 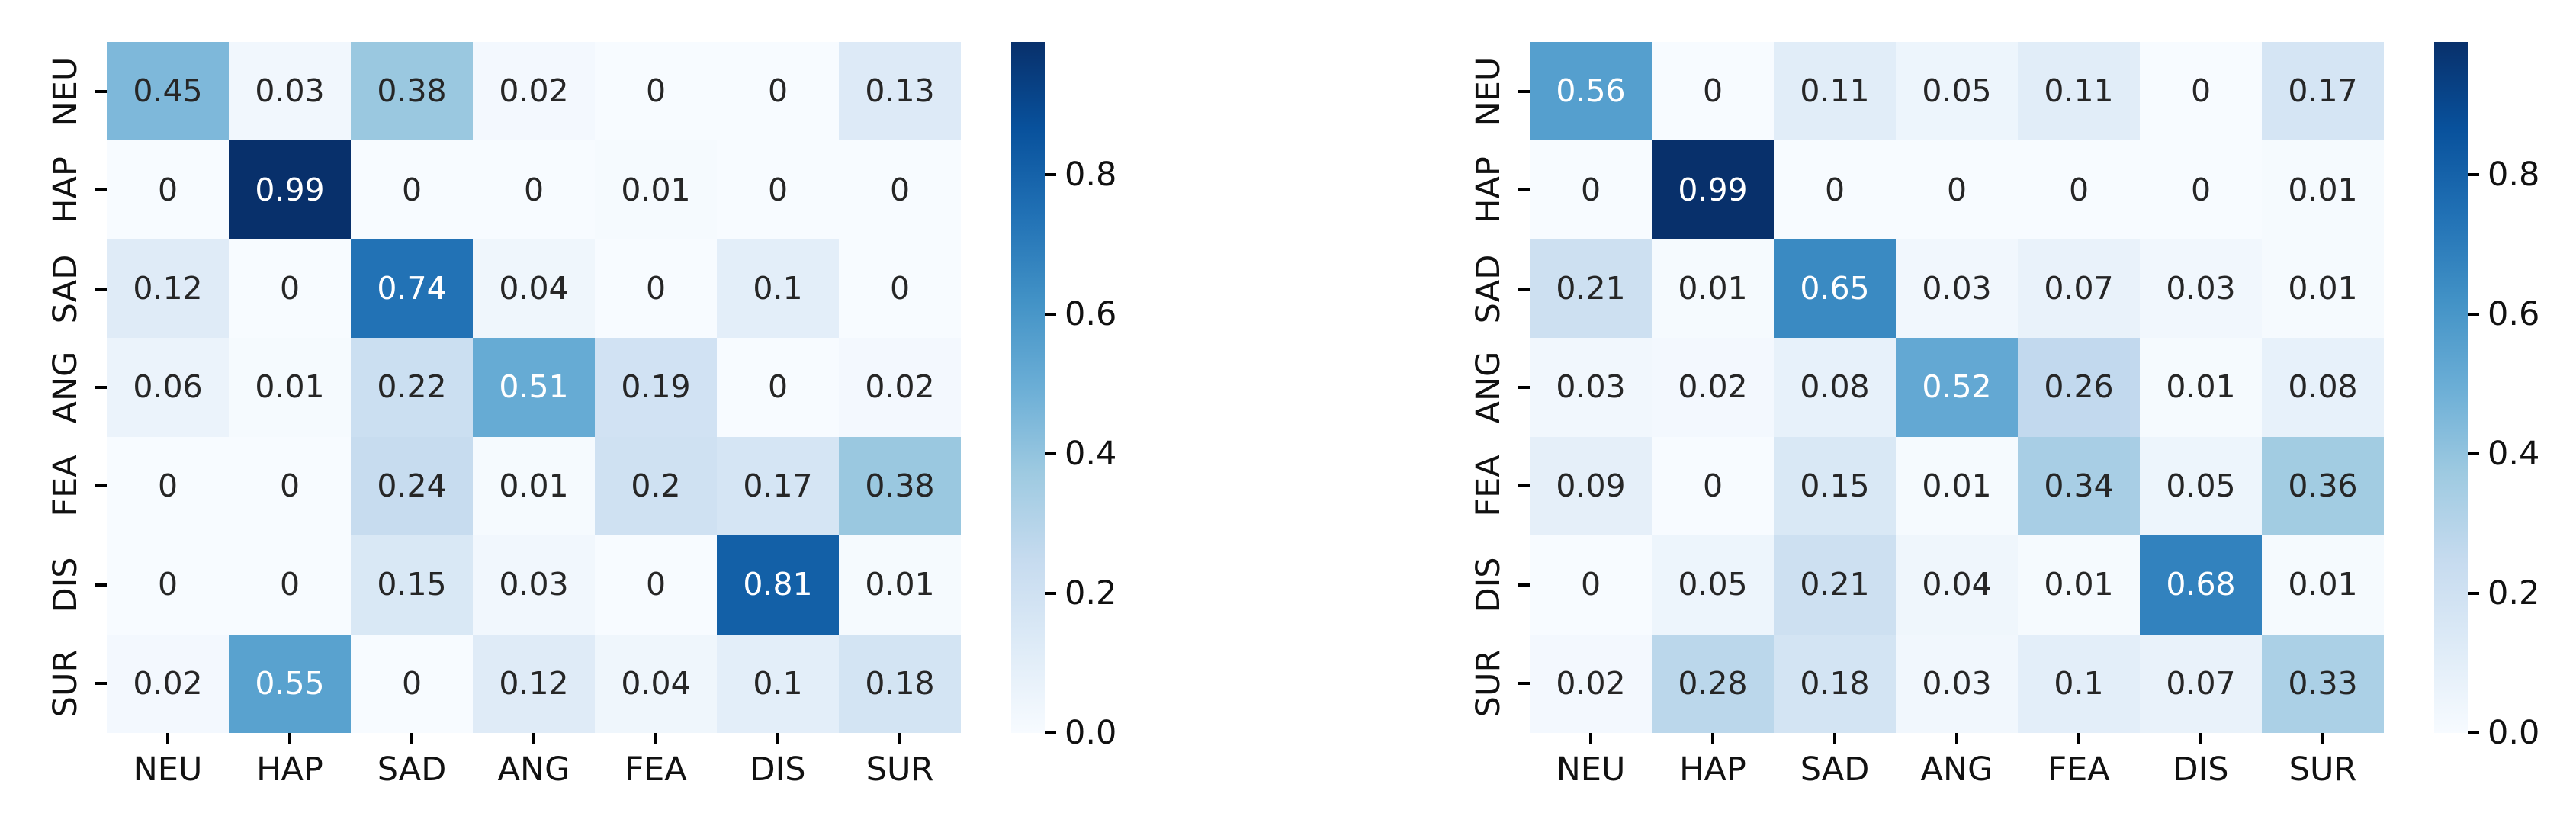 I want to click on cell-value: 0.28, so click(x=1713, y=683).